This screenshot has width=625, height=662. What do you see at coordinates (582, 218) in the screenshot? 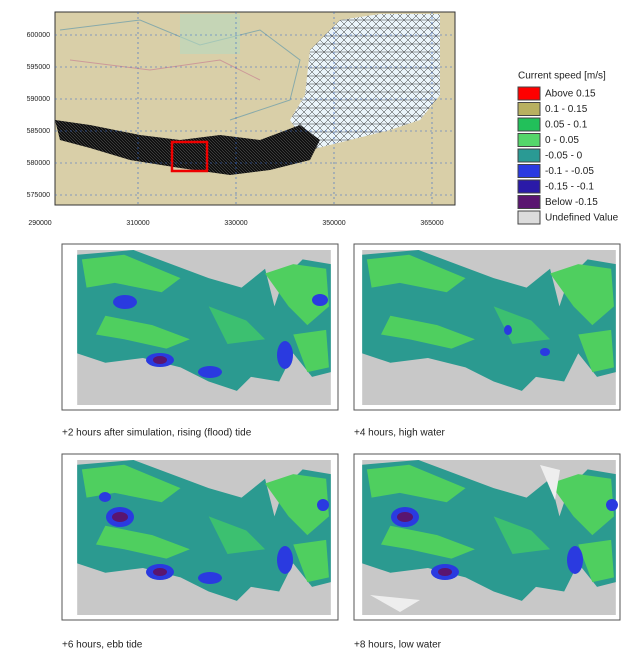
I see `legend-label: Undefined Value` at bounding box center [582, 218].